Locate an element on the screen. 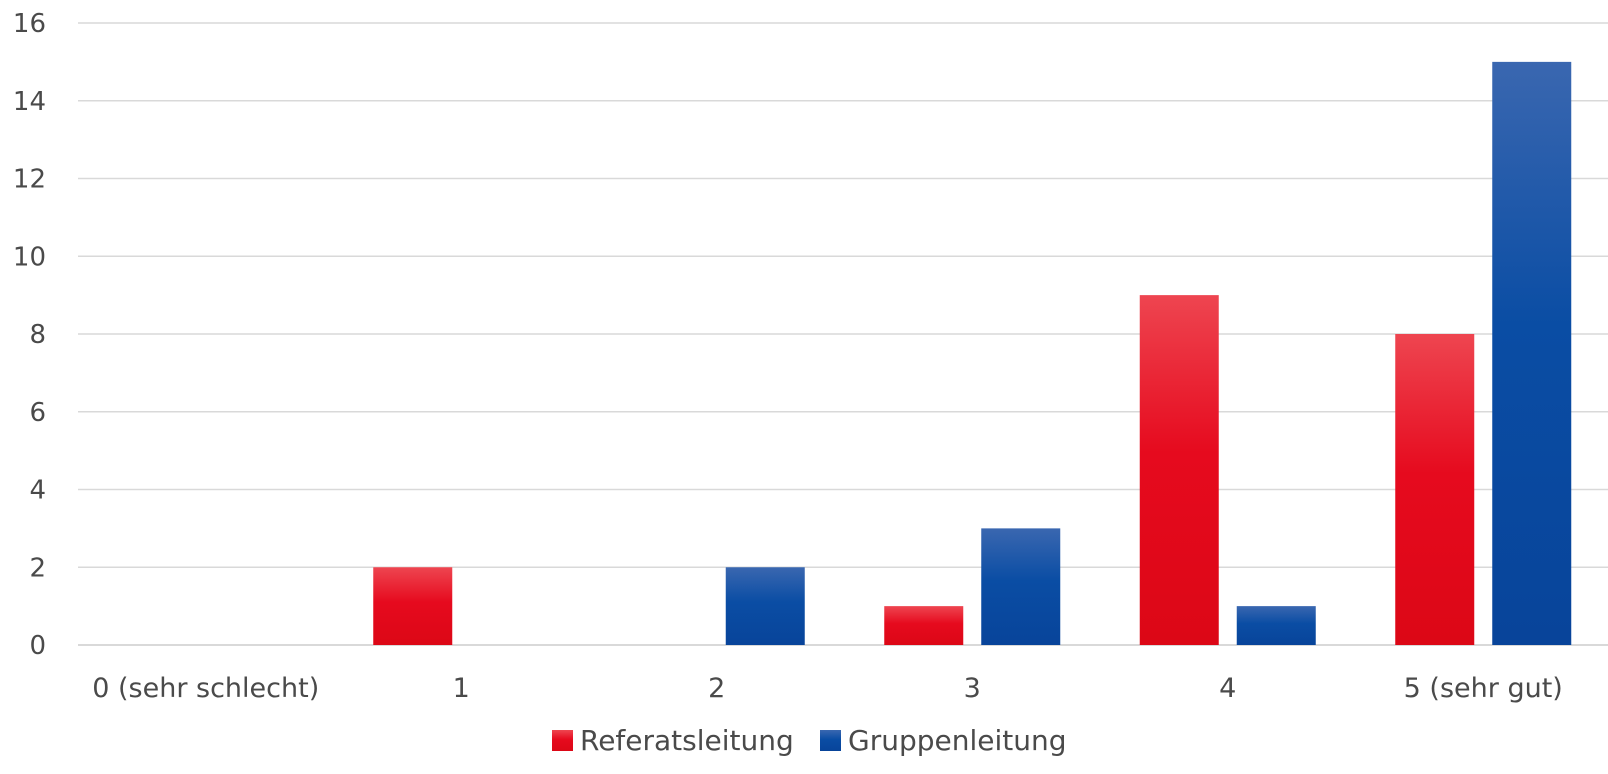  y-tick-label: 16 is located at coordinates (29, 24).